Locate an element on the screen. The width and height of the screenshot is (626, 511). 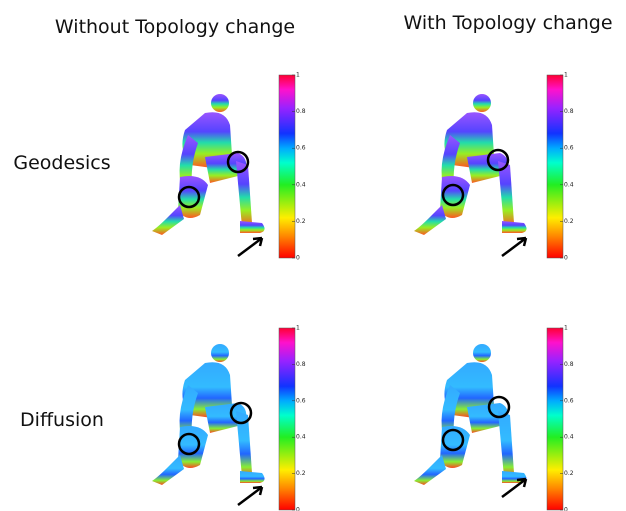
column-header: With Topology change is located at coordinates (507, 23).